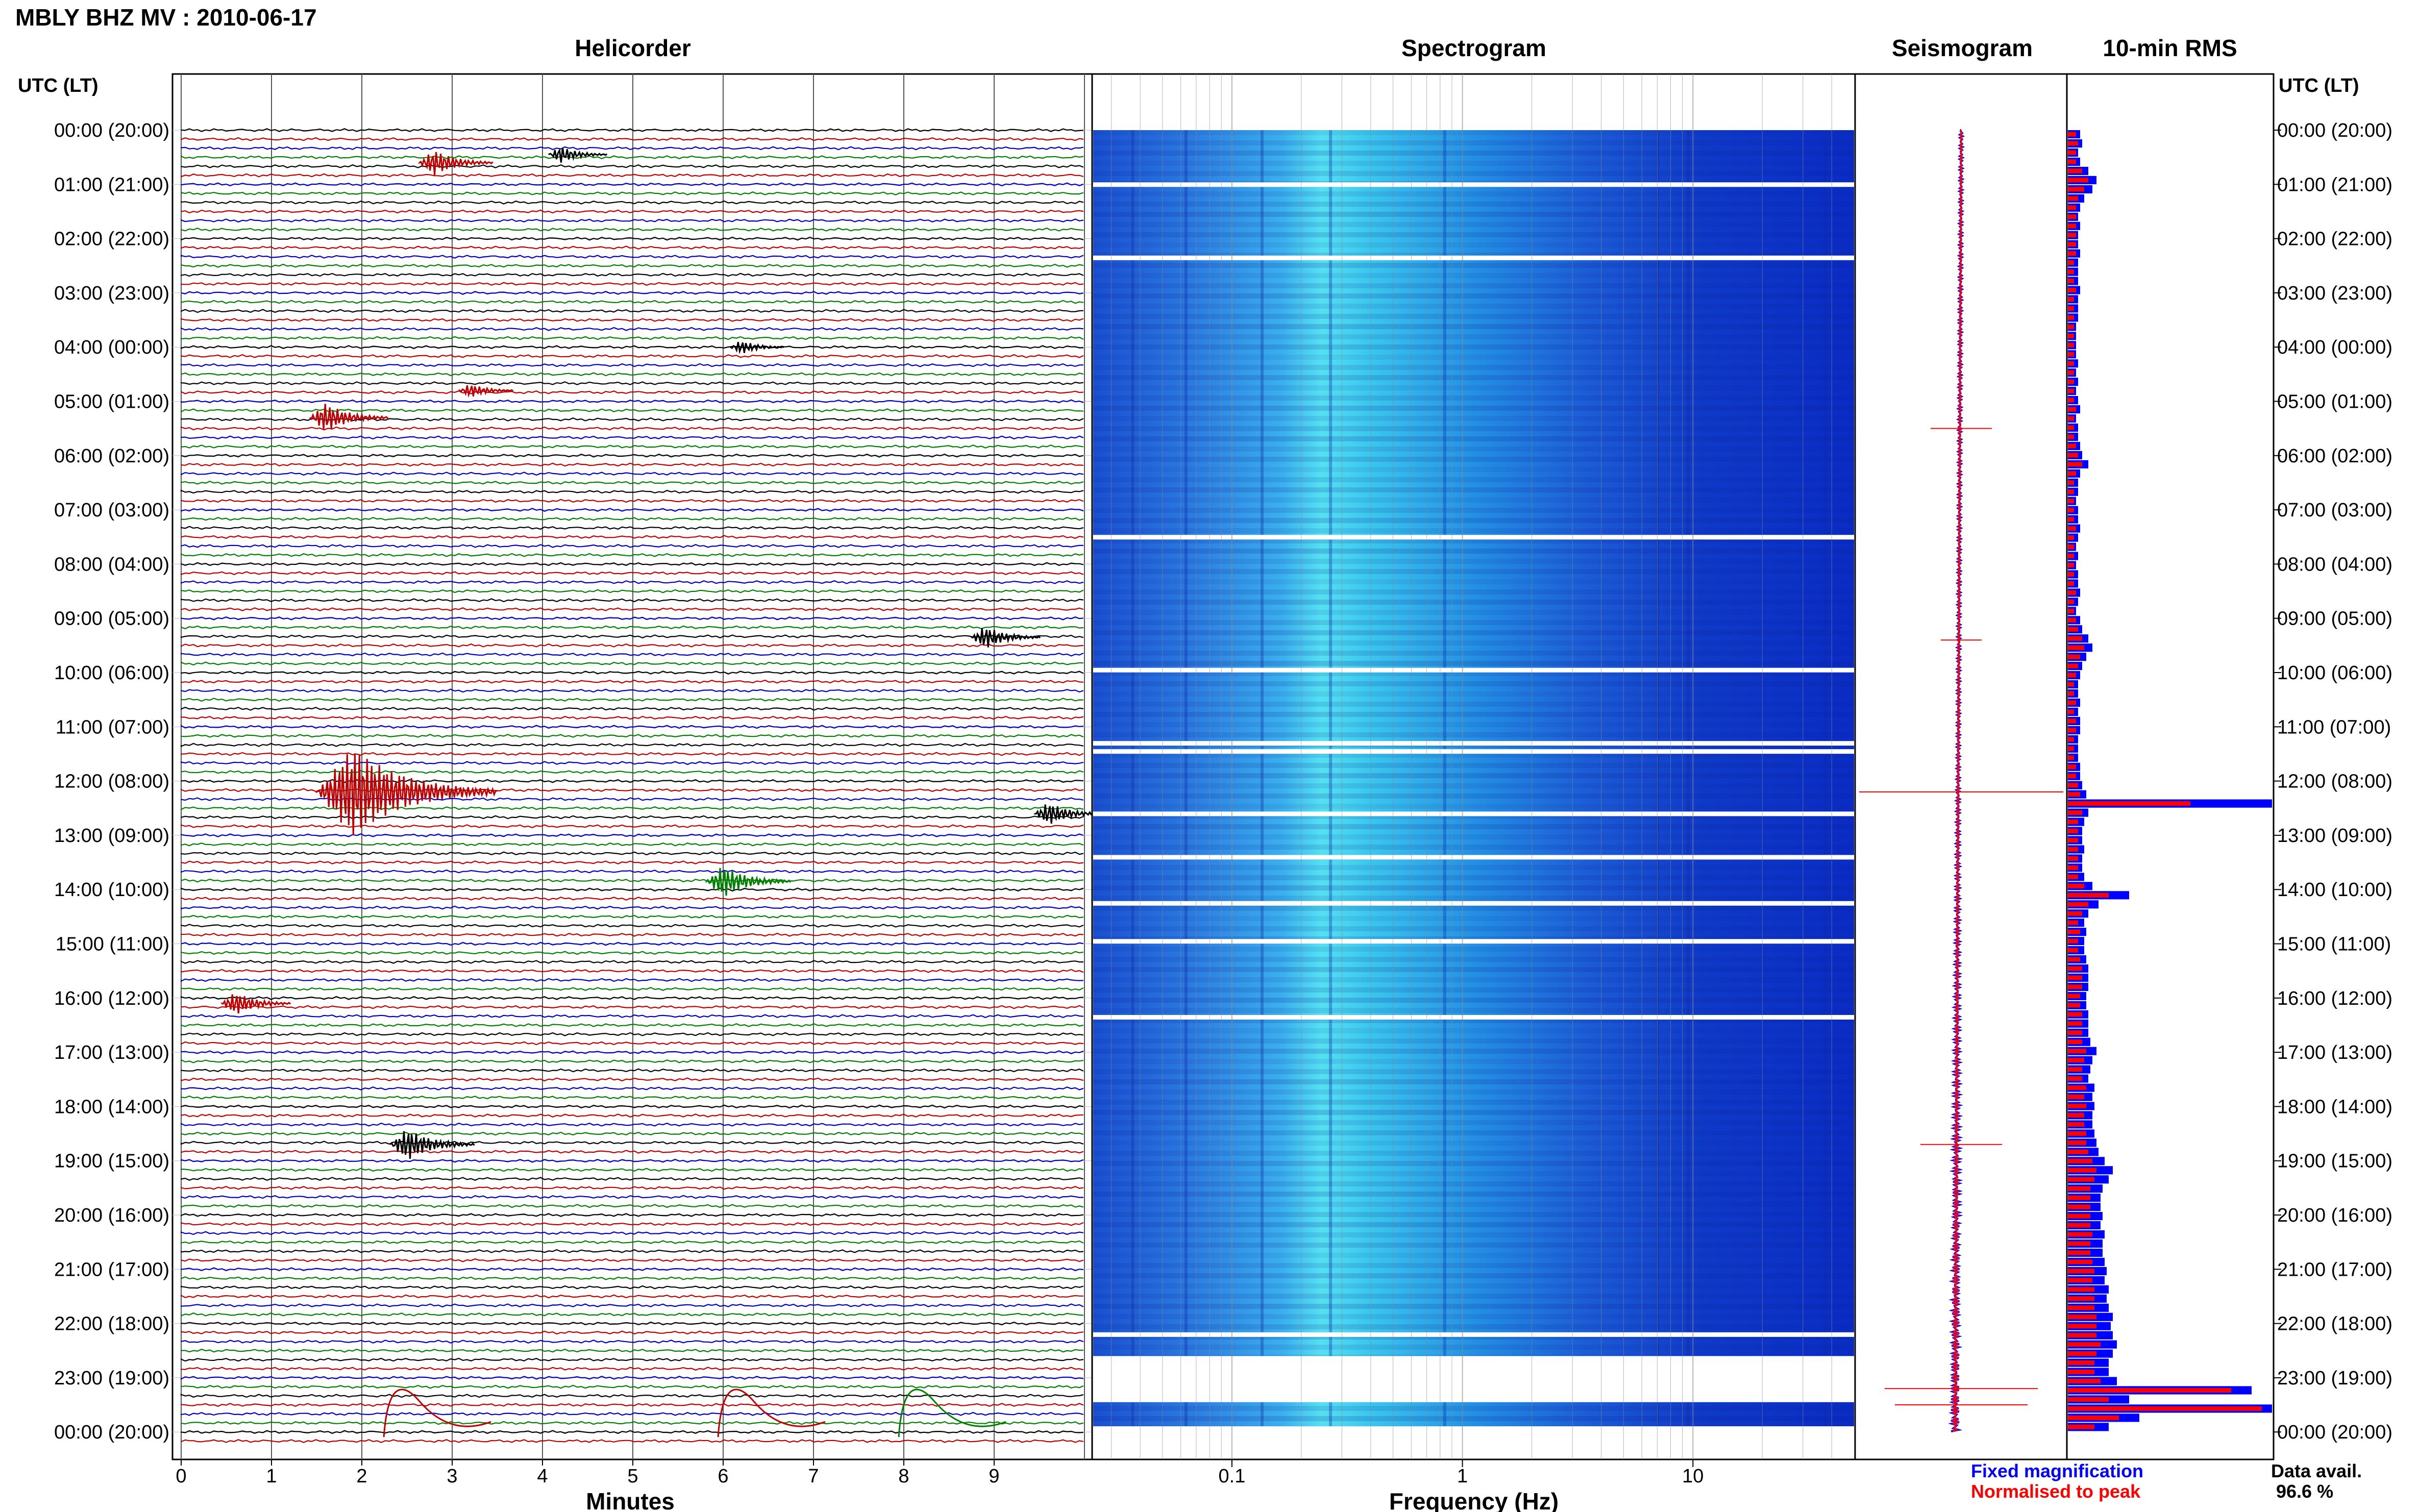 This screenshot has height=1512, width=2419. I want to click on time-label-right: 16:00 (12:00), so click(2334, 998).